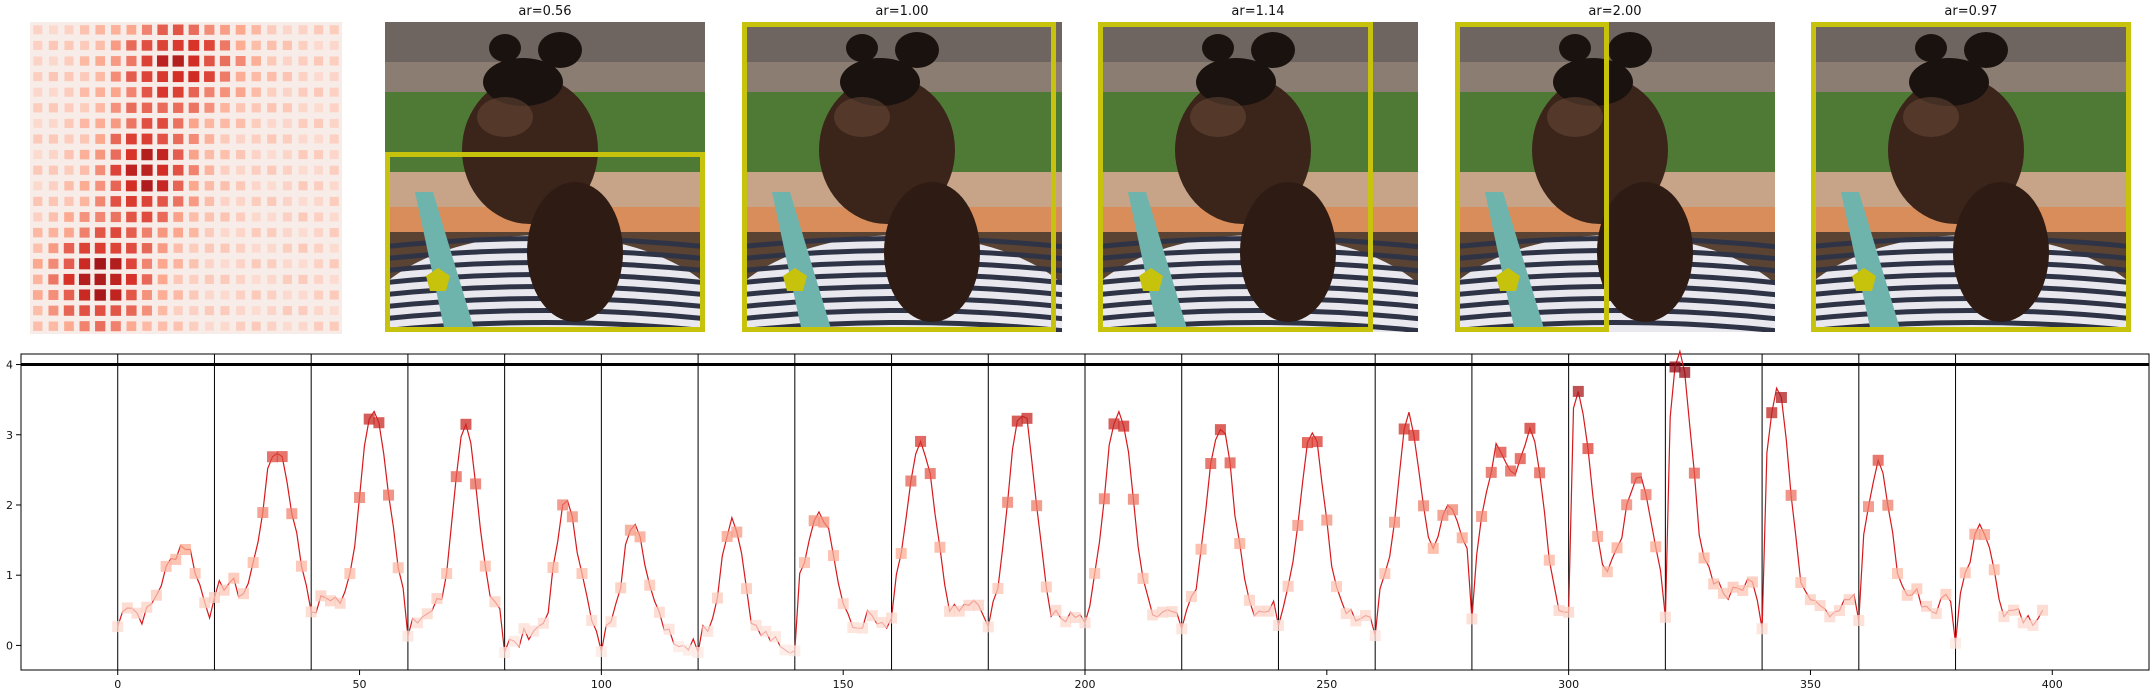 The height and width of the screenshot is (696, 2152). What do you see at coordinates (601, 684) in the screenshot?
I see `x-tick-label: 100` at bounding box center [601, 684].